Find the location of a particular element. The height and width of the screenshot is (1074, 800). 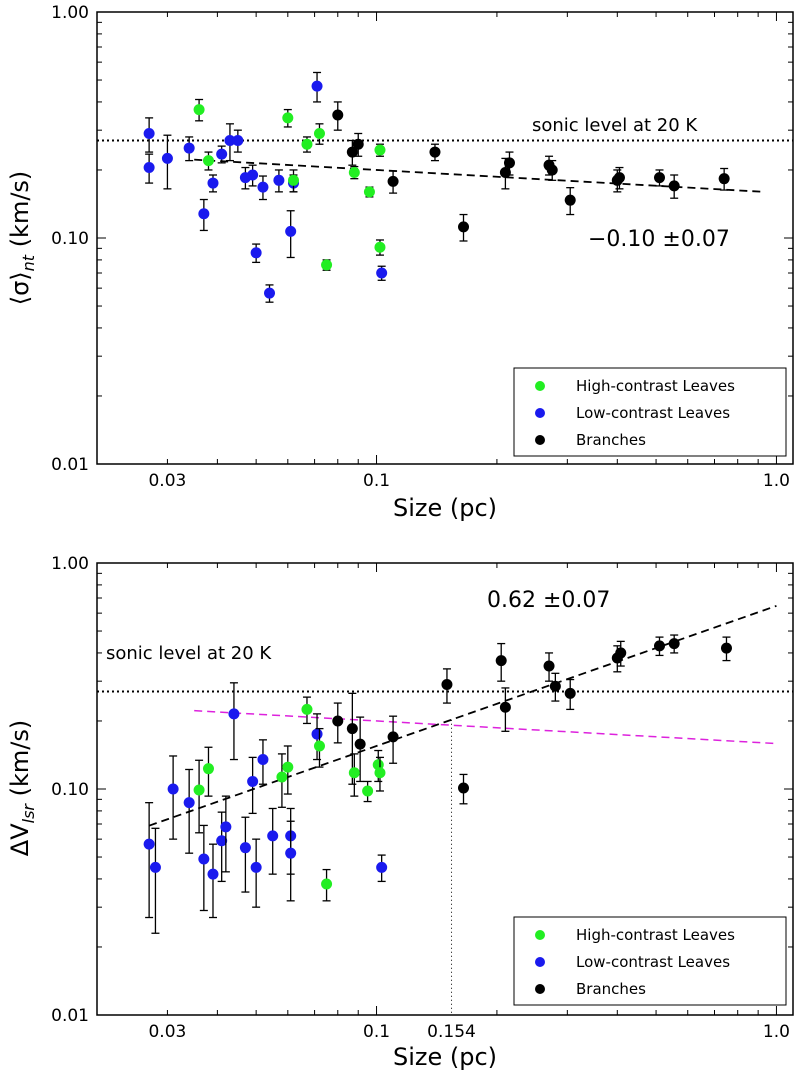

y-tick-label: 1.00 is located at coordinates (70, 564).